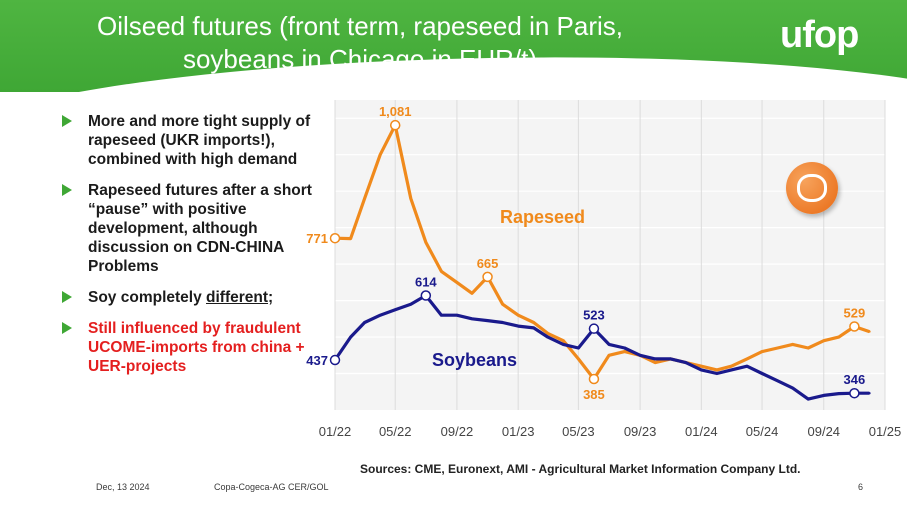 This screenshot has height=507, width=907. I want to click on x-tick-label: 05/22, so click(395, 431).